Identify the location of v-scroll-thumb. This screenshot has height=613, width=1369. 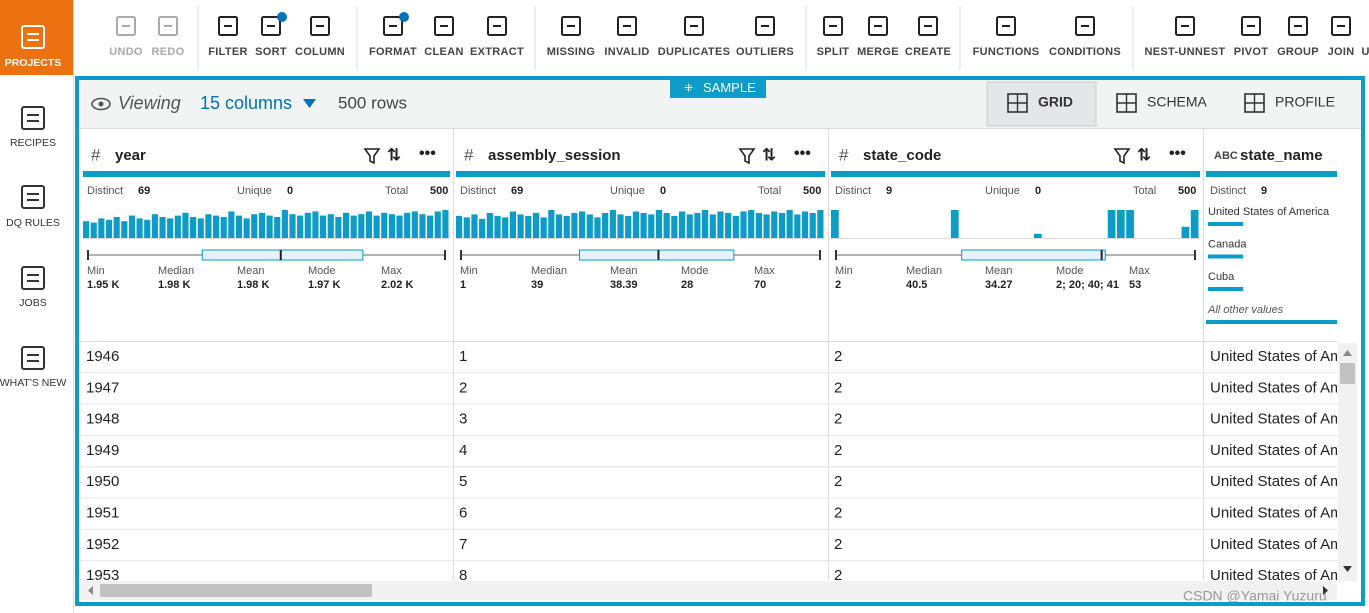
(1347, 373).